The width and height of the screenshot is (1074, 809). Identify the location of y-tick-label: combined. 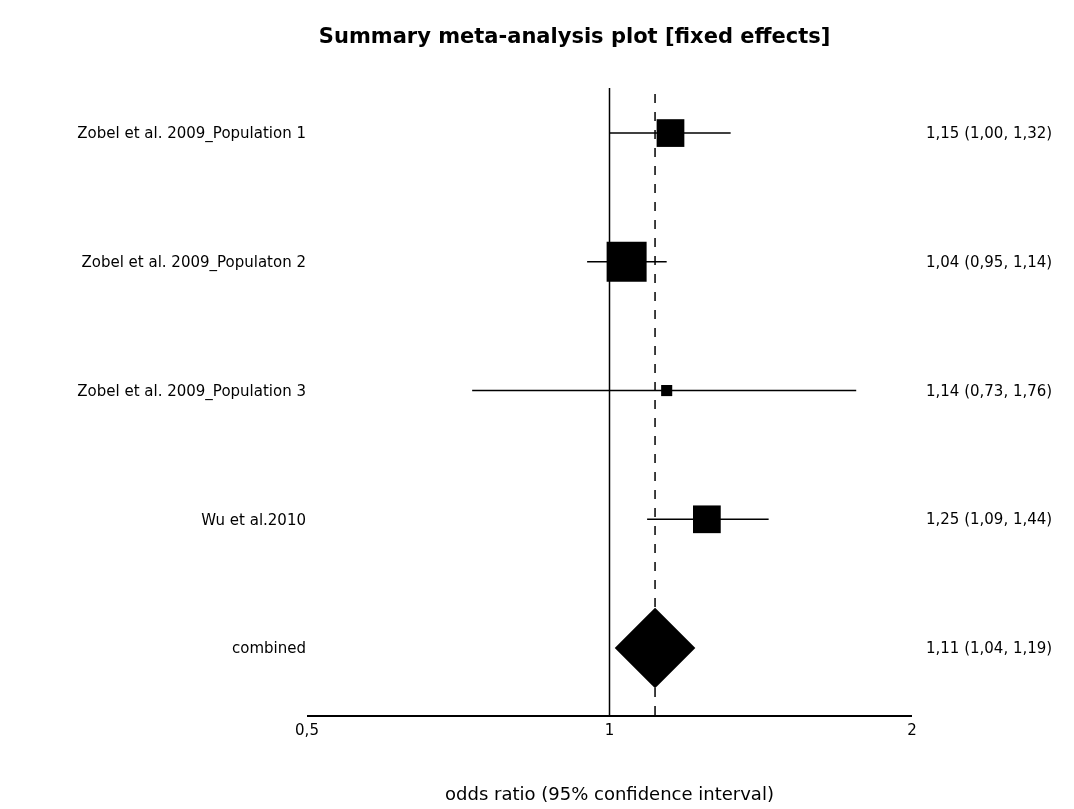
(269, 648).